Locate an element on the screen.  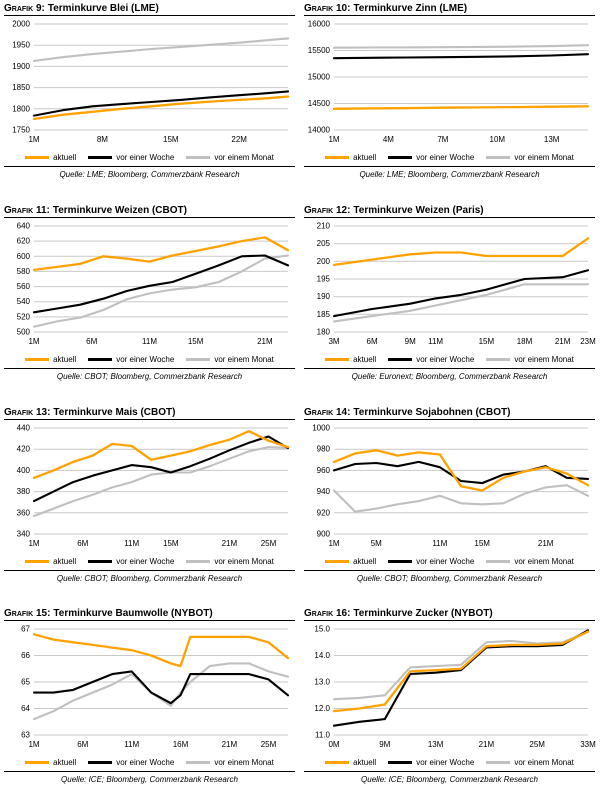
chart-label: Grafik 16: is located at coordinates (327, 614).